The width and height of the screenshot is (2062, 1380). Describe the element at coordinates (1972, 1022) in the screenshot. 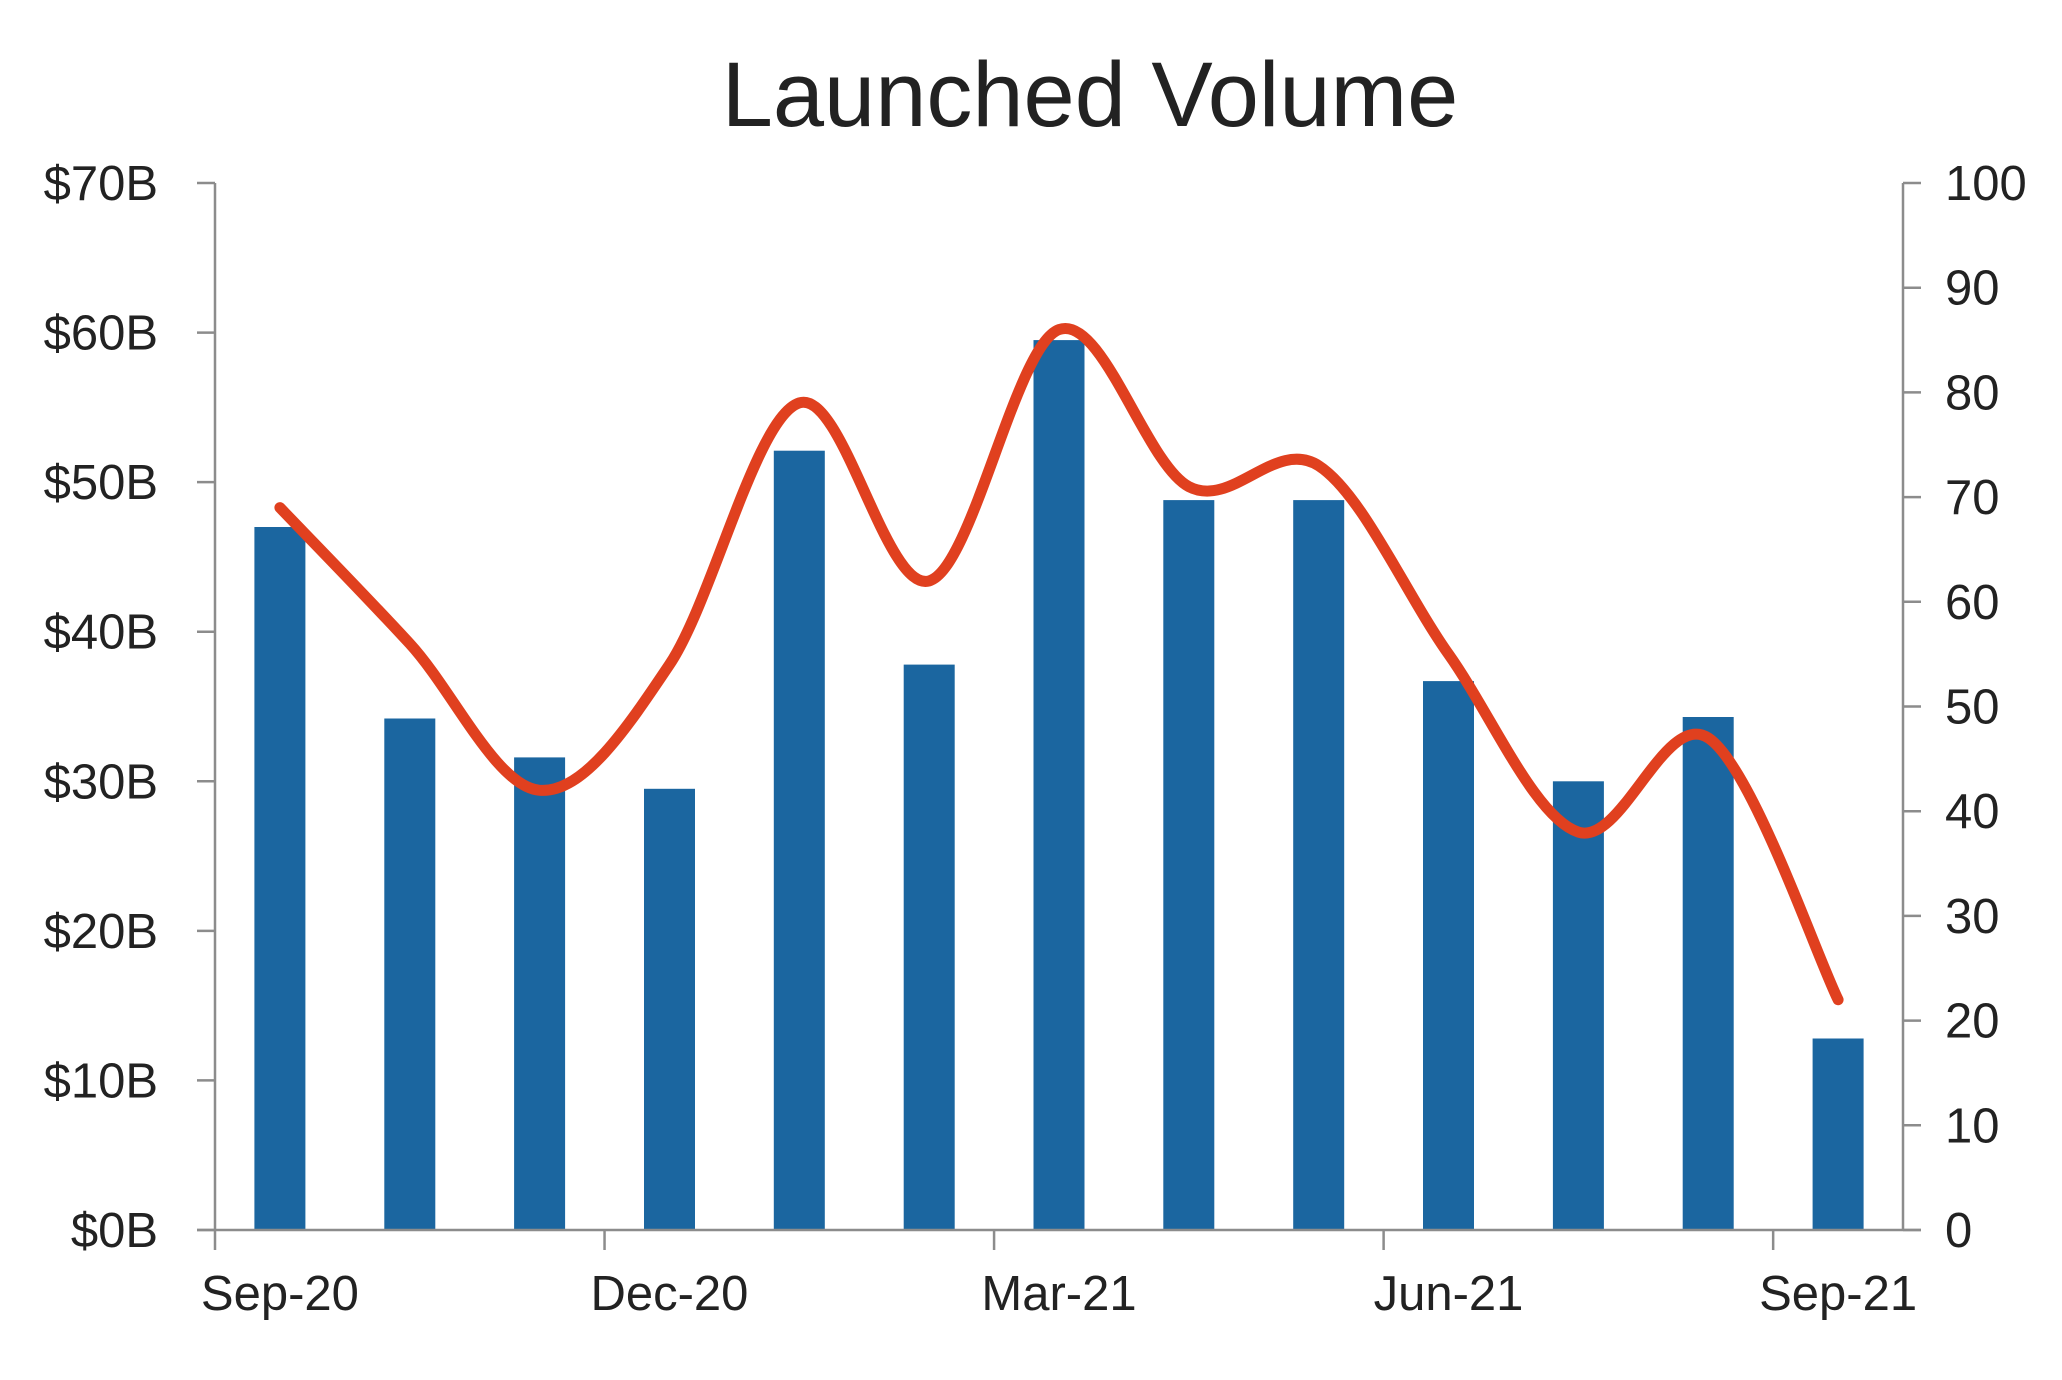

I see `right-tick-label: 20` at that location.